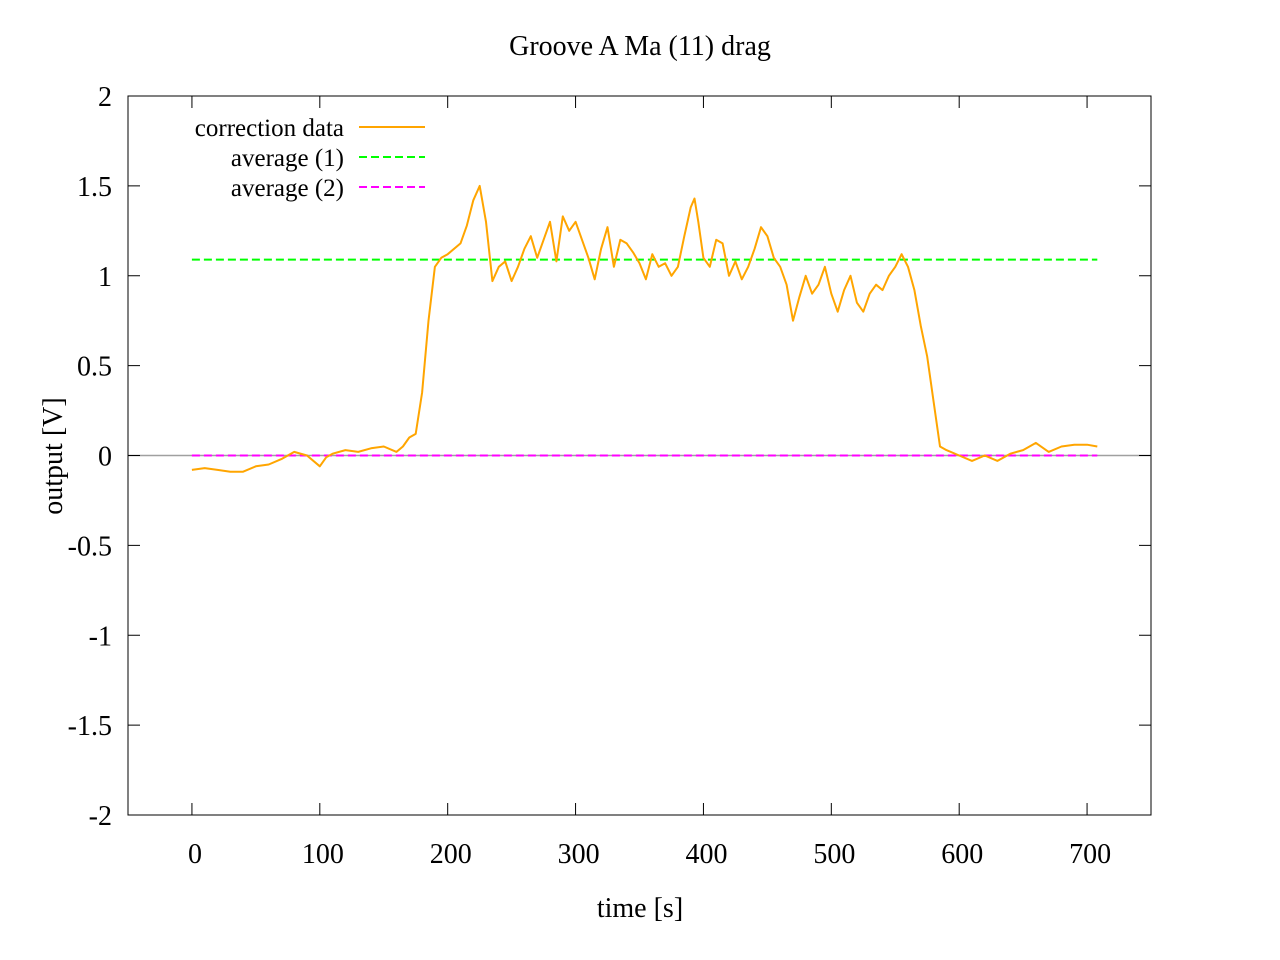 The image size is (1280, 960). I want to click on y-tick-label: -1, so click(100, 636).